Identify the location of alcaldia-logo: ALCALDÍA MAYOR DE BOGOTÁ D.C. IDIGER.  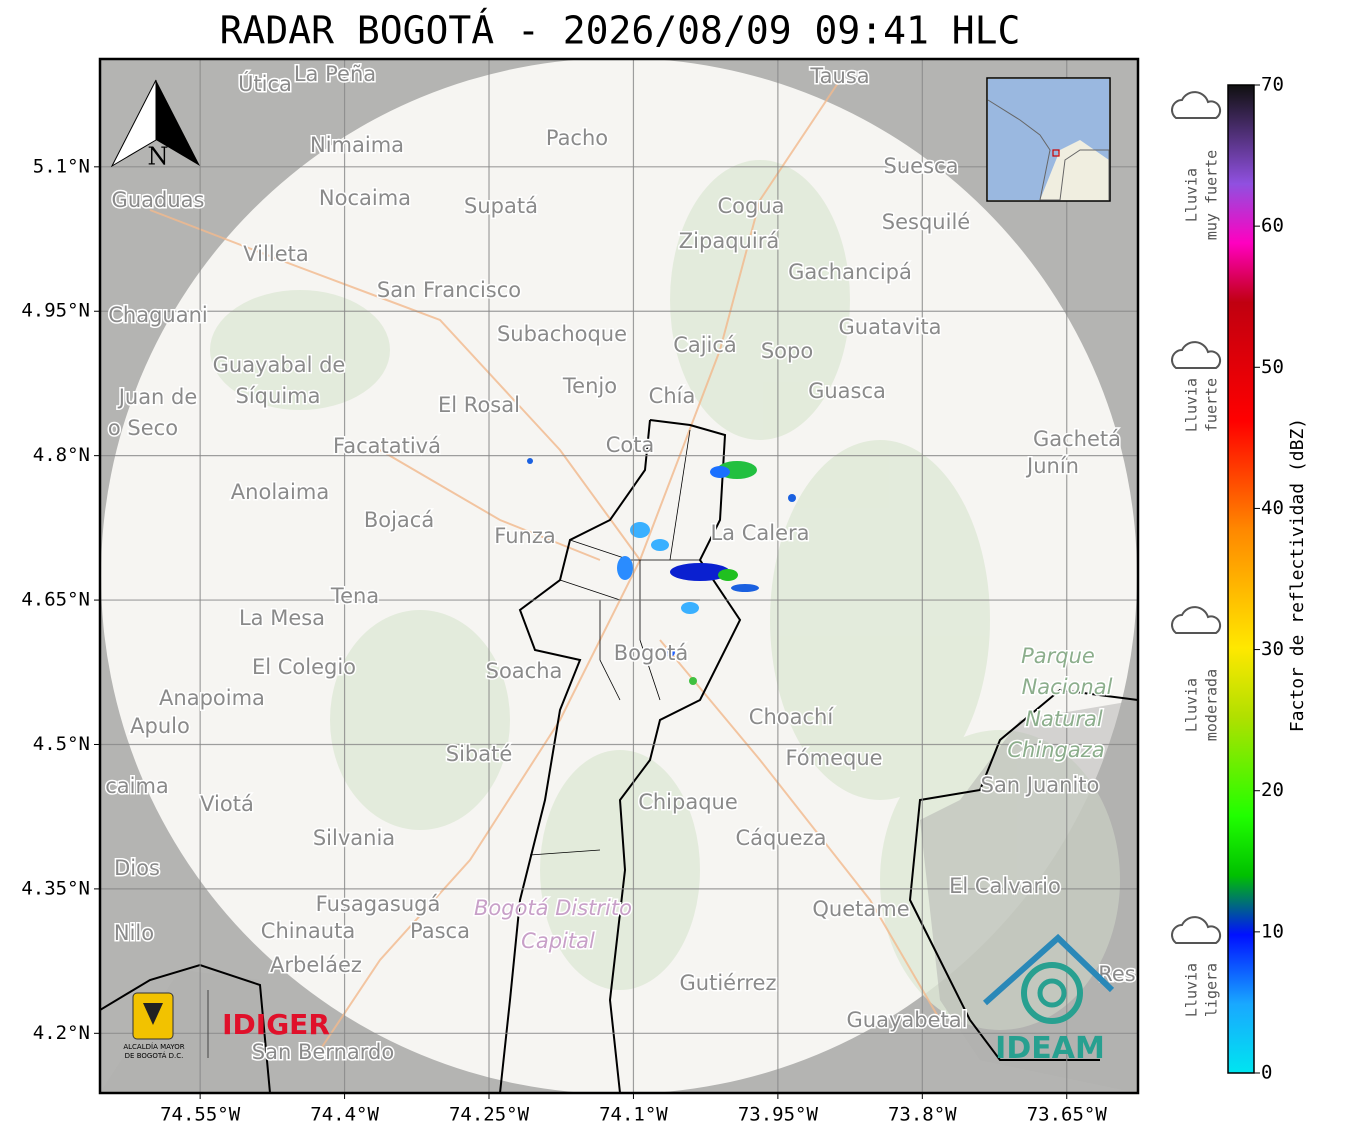
(226, 1025).